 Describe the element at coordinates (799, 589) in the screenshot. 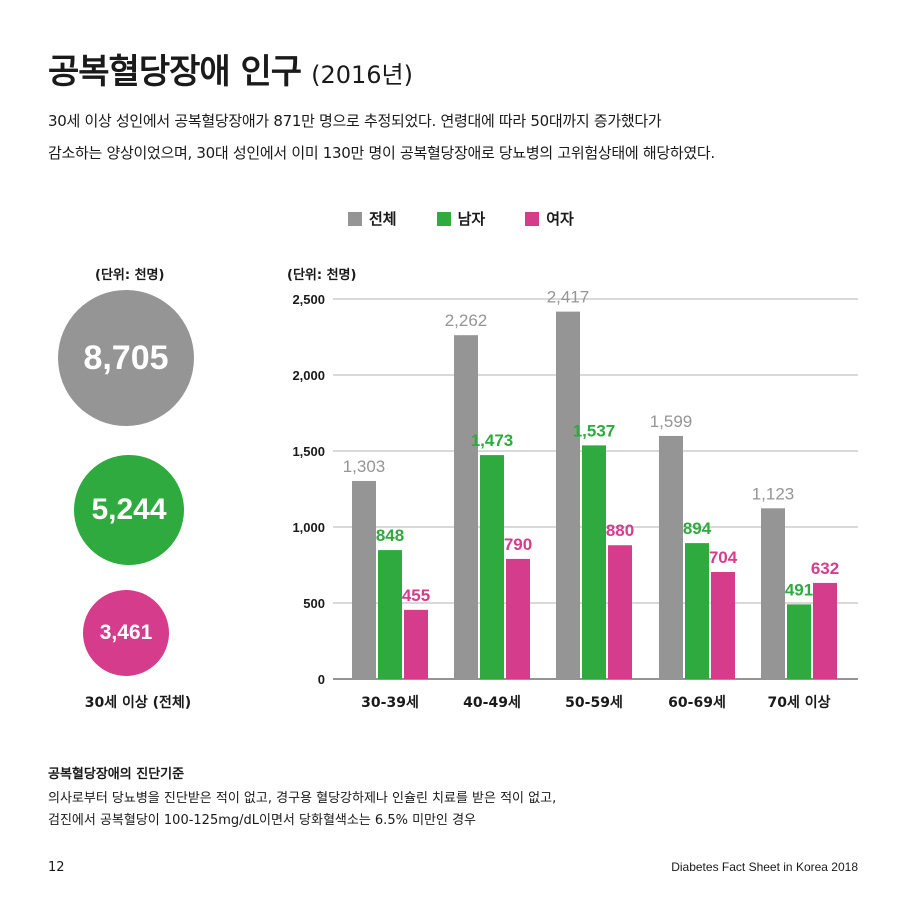

I see `data-label-male: 491` at that location.